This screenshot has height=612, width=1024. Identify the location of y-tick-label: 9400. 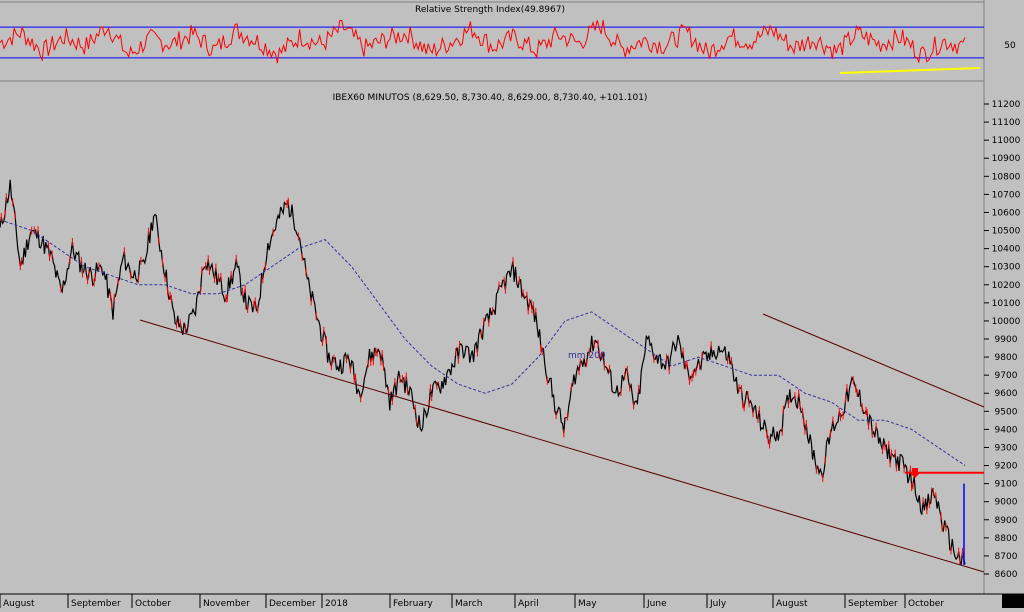
(1006, 430).